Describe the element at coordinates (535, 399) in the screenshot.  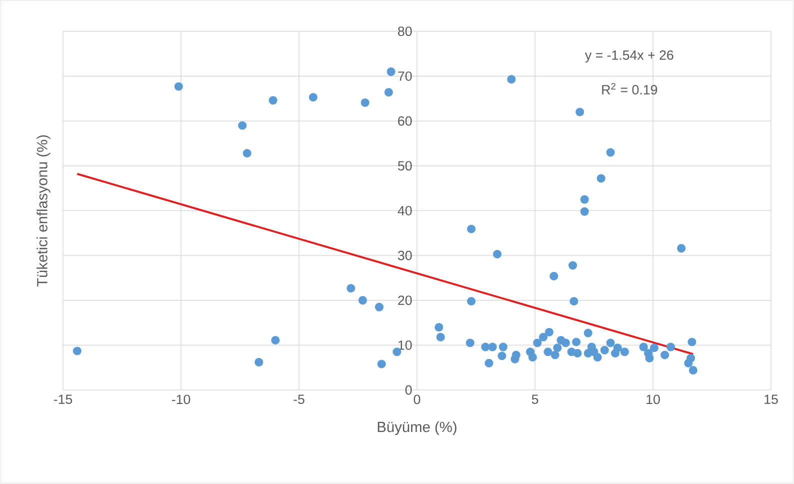
I see `x-tick-label: 5` at that location.